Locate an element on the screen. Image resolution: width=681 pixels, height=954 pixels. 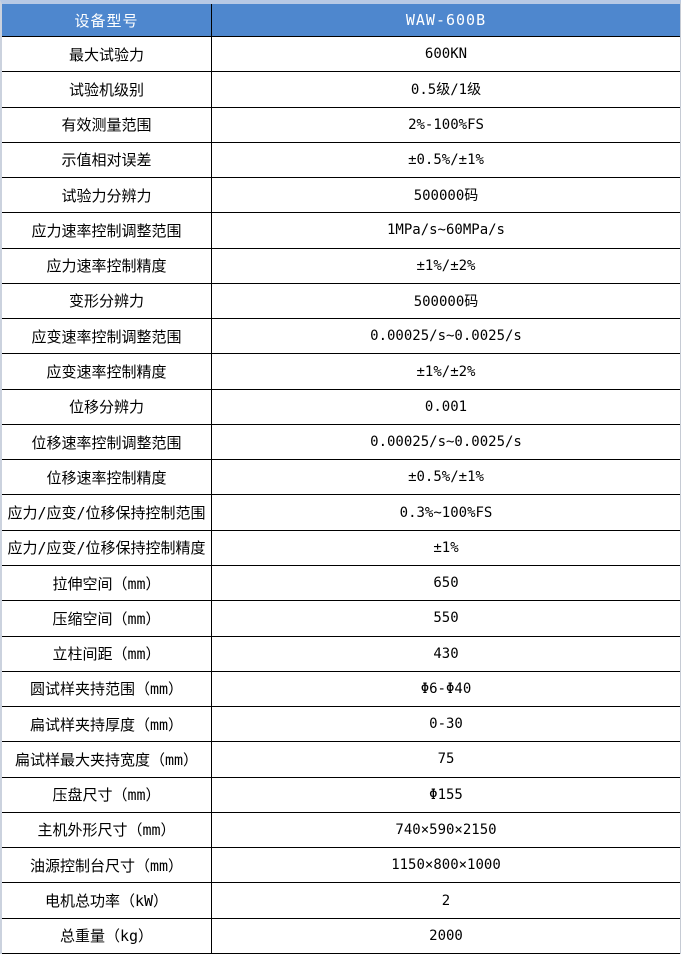
param-label-cell: 主机外形尺寸（mm） is located at coordinates (107, 830).